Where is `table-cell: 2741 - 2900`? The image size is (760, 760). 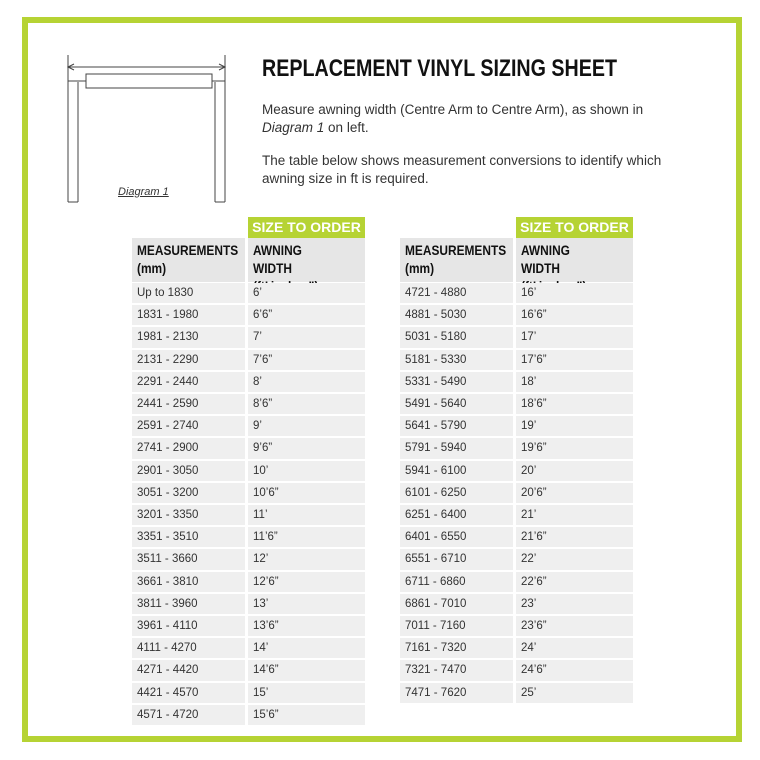 table-cell: 2741 - 2900 is located at coordinates (188, 448).